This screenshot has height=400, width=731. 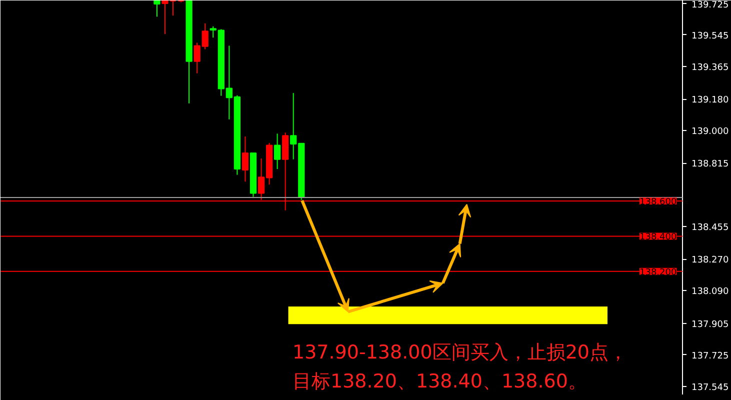 I want to click on y-tick-label: 138.270, so click(x=710, y=261).